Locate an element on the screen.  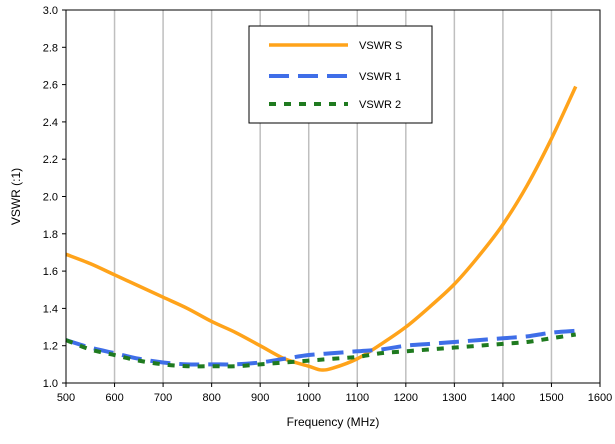
y-tick-label: 2.8 is located at coordinates (50, 48).